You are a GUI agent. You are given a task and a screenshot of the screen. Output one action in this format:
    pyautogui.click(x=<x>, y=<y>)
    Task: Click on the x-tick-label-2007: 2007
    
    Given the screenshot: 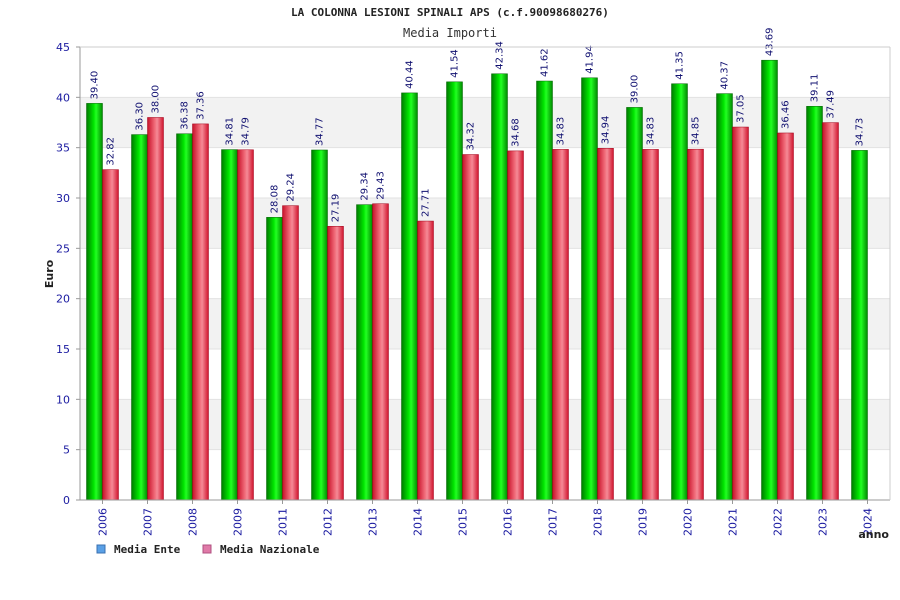 What is the action you would take?
    pyautogui.click(x=148, y=522)
    